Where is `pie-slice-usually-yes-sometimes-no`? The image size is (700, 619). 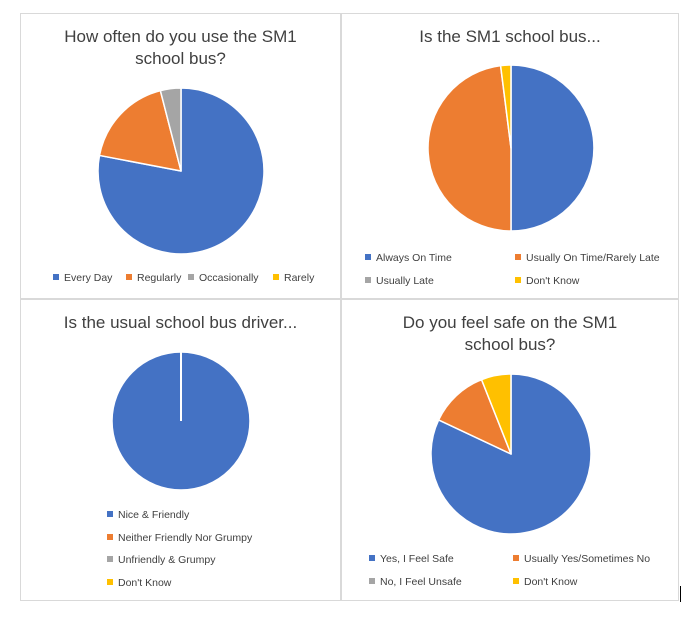
pie-slice-usually-yes-sometimes-no is located at coordinates (474, 416).